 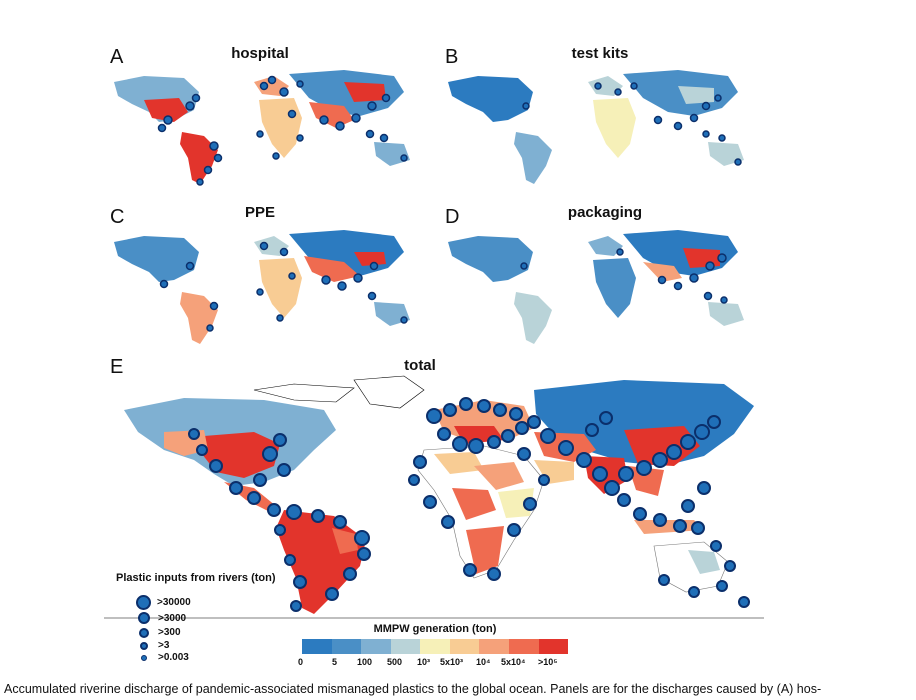 What do you see at coordinates (301, 662) in the screenshot?
I see `scale-tick-label: 0` at bounding box center [301, 662].